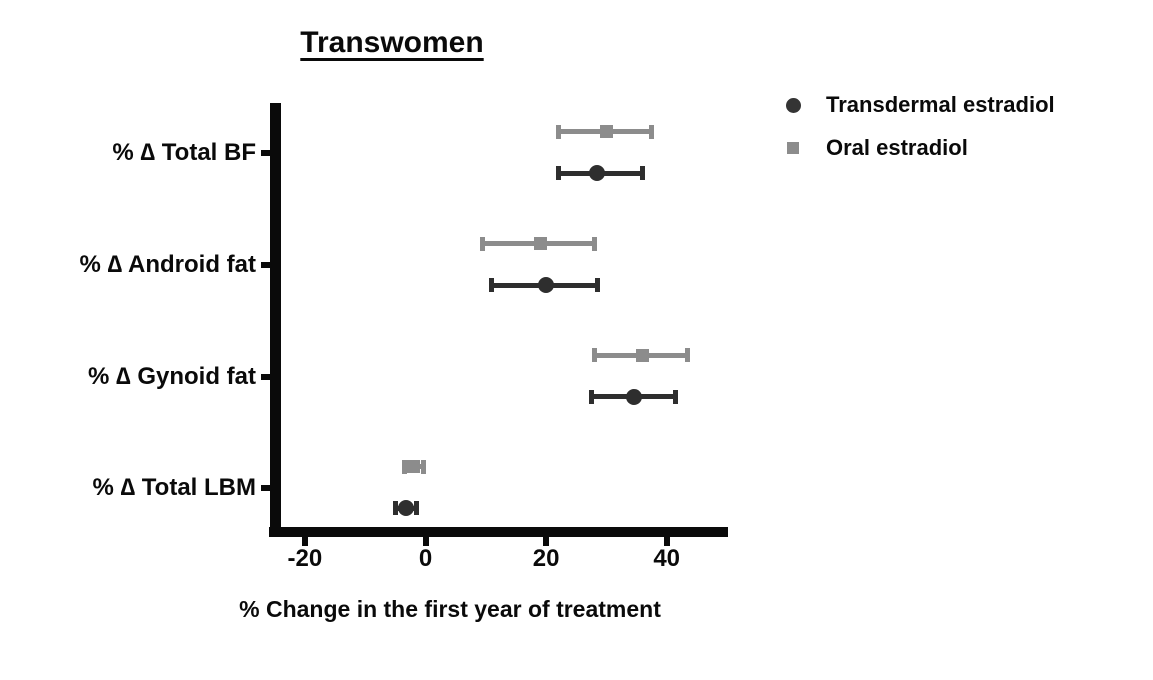 The height and width of the screenshot is (680, 1153). Describe the element at coordinates (425, 558) in the screenshot. I see `x-tick-label: 0` at that location.